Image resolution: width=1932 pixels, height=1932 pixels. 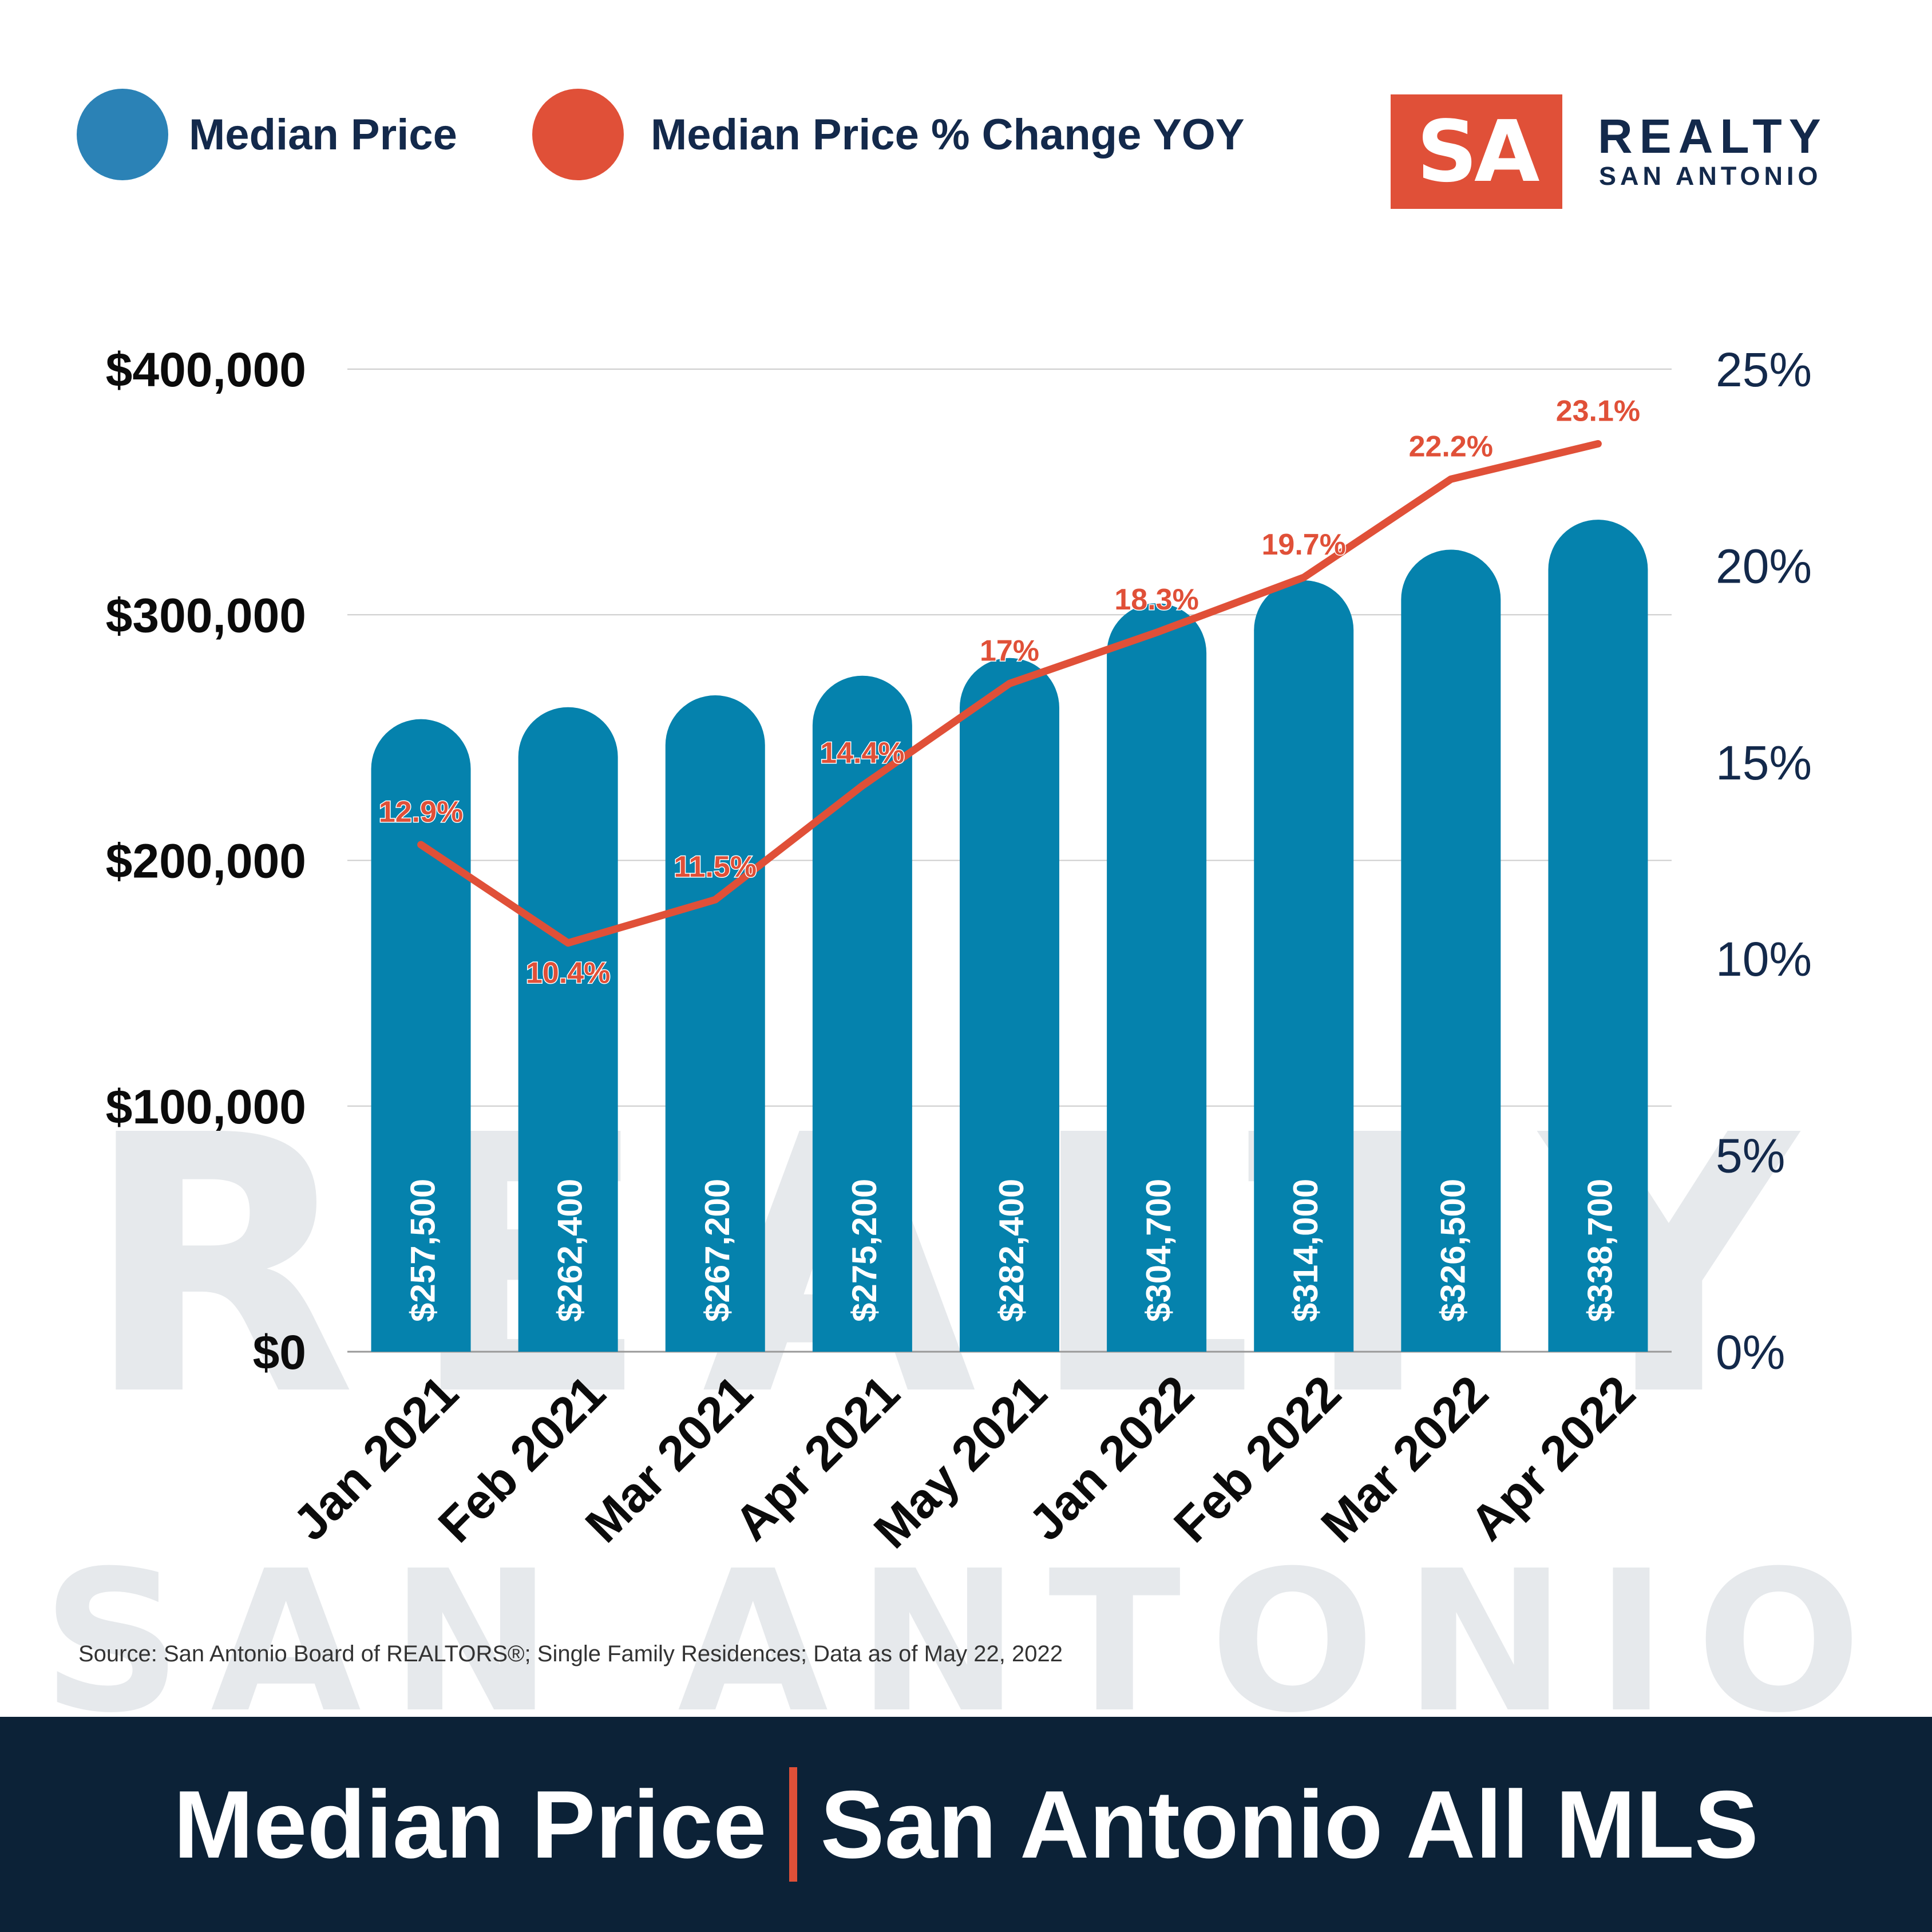 I want to click on yoy-data-label: 23.1%, so click(x=1598, y=410).